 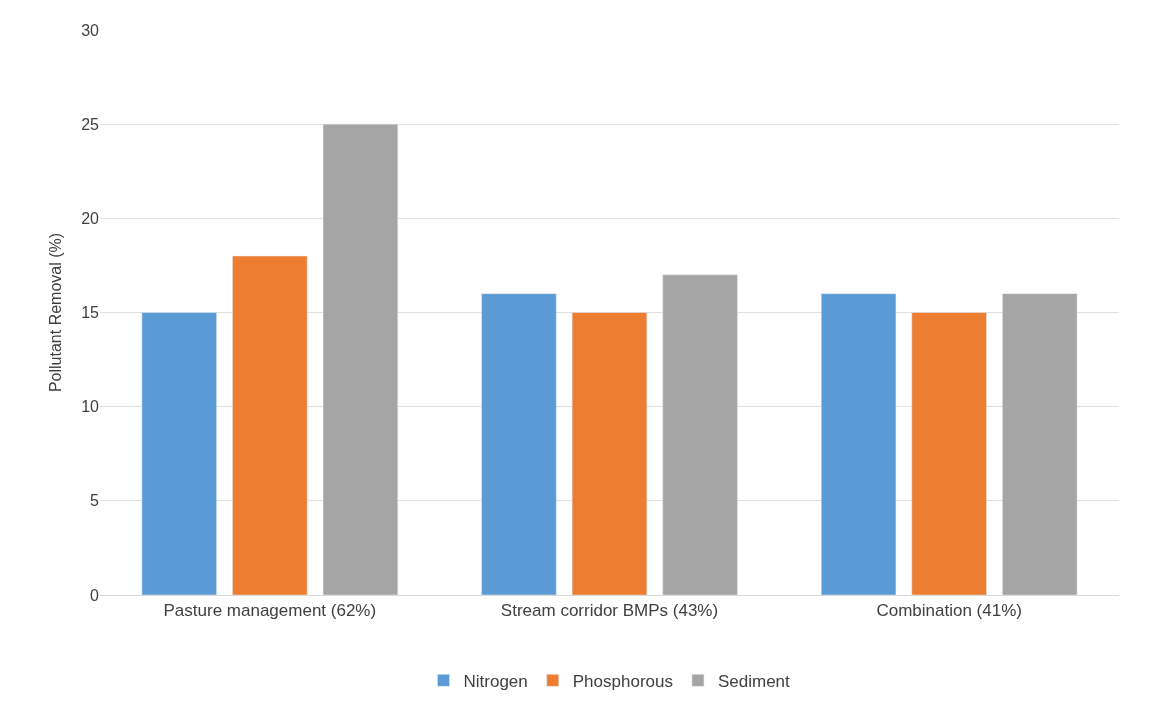 What do you see at coordinates (95, 501) in the screenshot?
I see `y-tick-label: 5` at bounding box center [95, 501].